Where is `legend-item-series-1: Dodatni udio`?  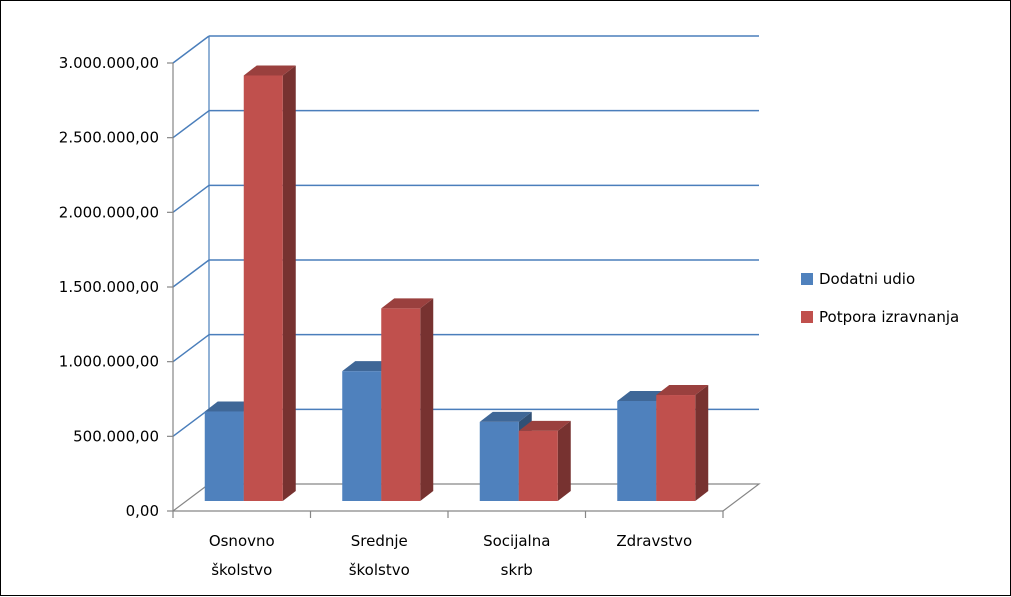
legend-item-series-1: Dodatni udio is located at coordinates (880, 279).